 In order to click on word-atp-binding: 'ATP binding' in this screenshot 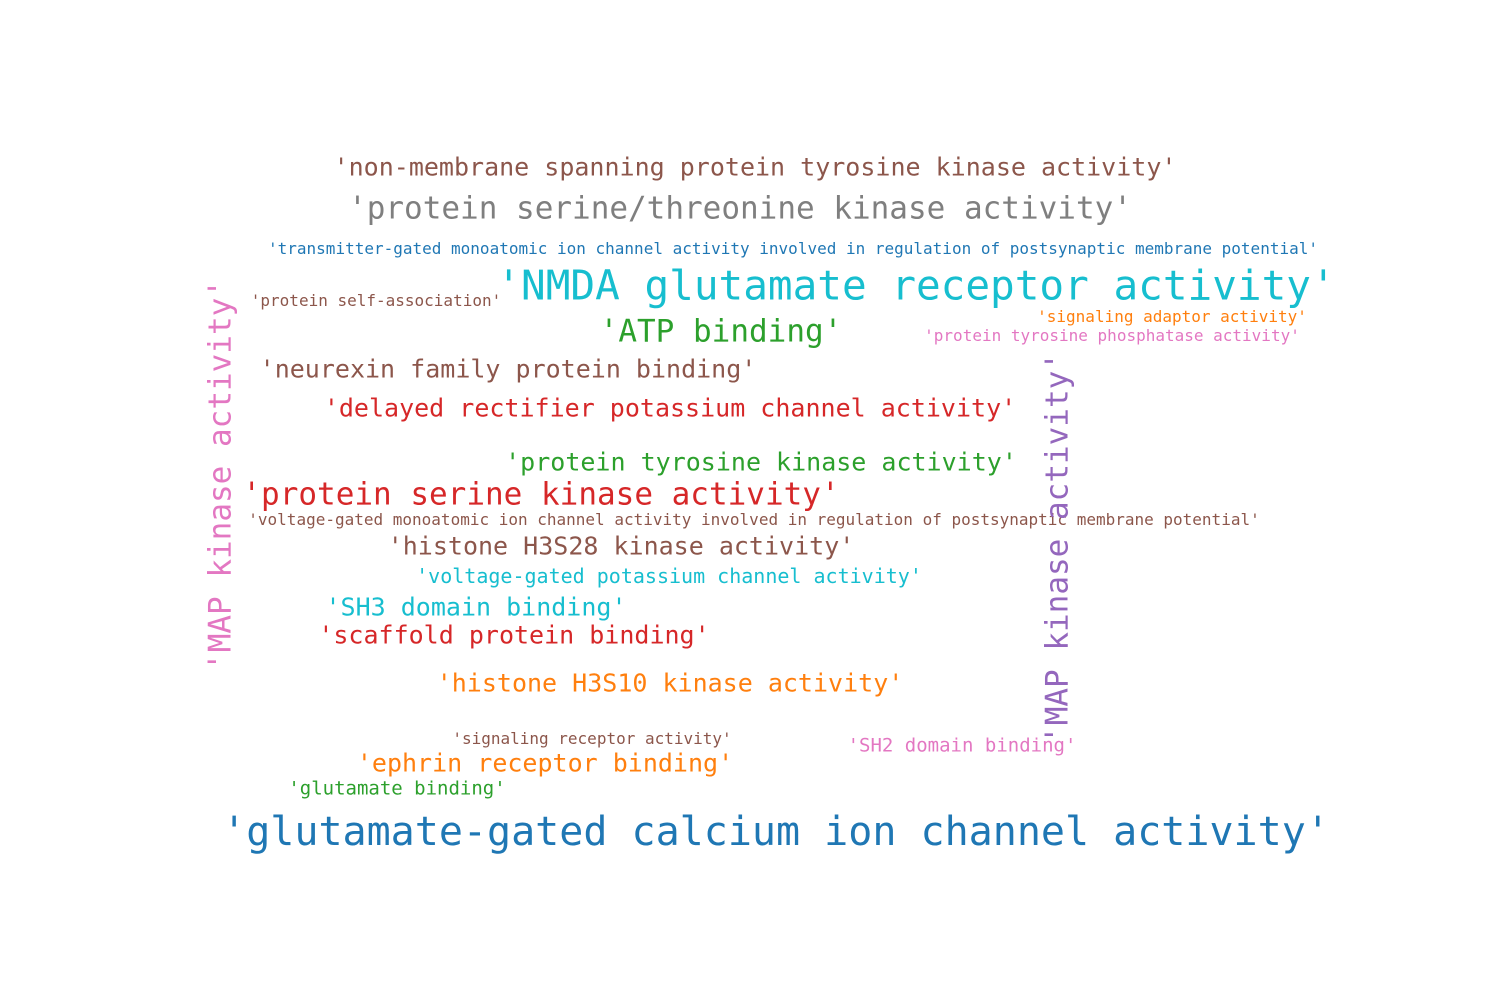, I will do `click(721, 331)`.